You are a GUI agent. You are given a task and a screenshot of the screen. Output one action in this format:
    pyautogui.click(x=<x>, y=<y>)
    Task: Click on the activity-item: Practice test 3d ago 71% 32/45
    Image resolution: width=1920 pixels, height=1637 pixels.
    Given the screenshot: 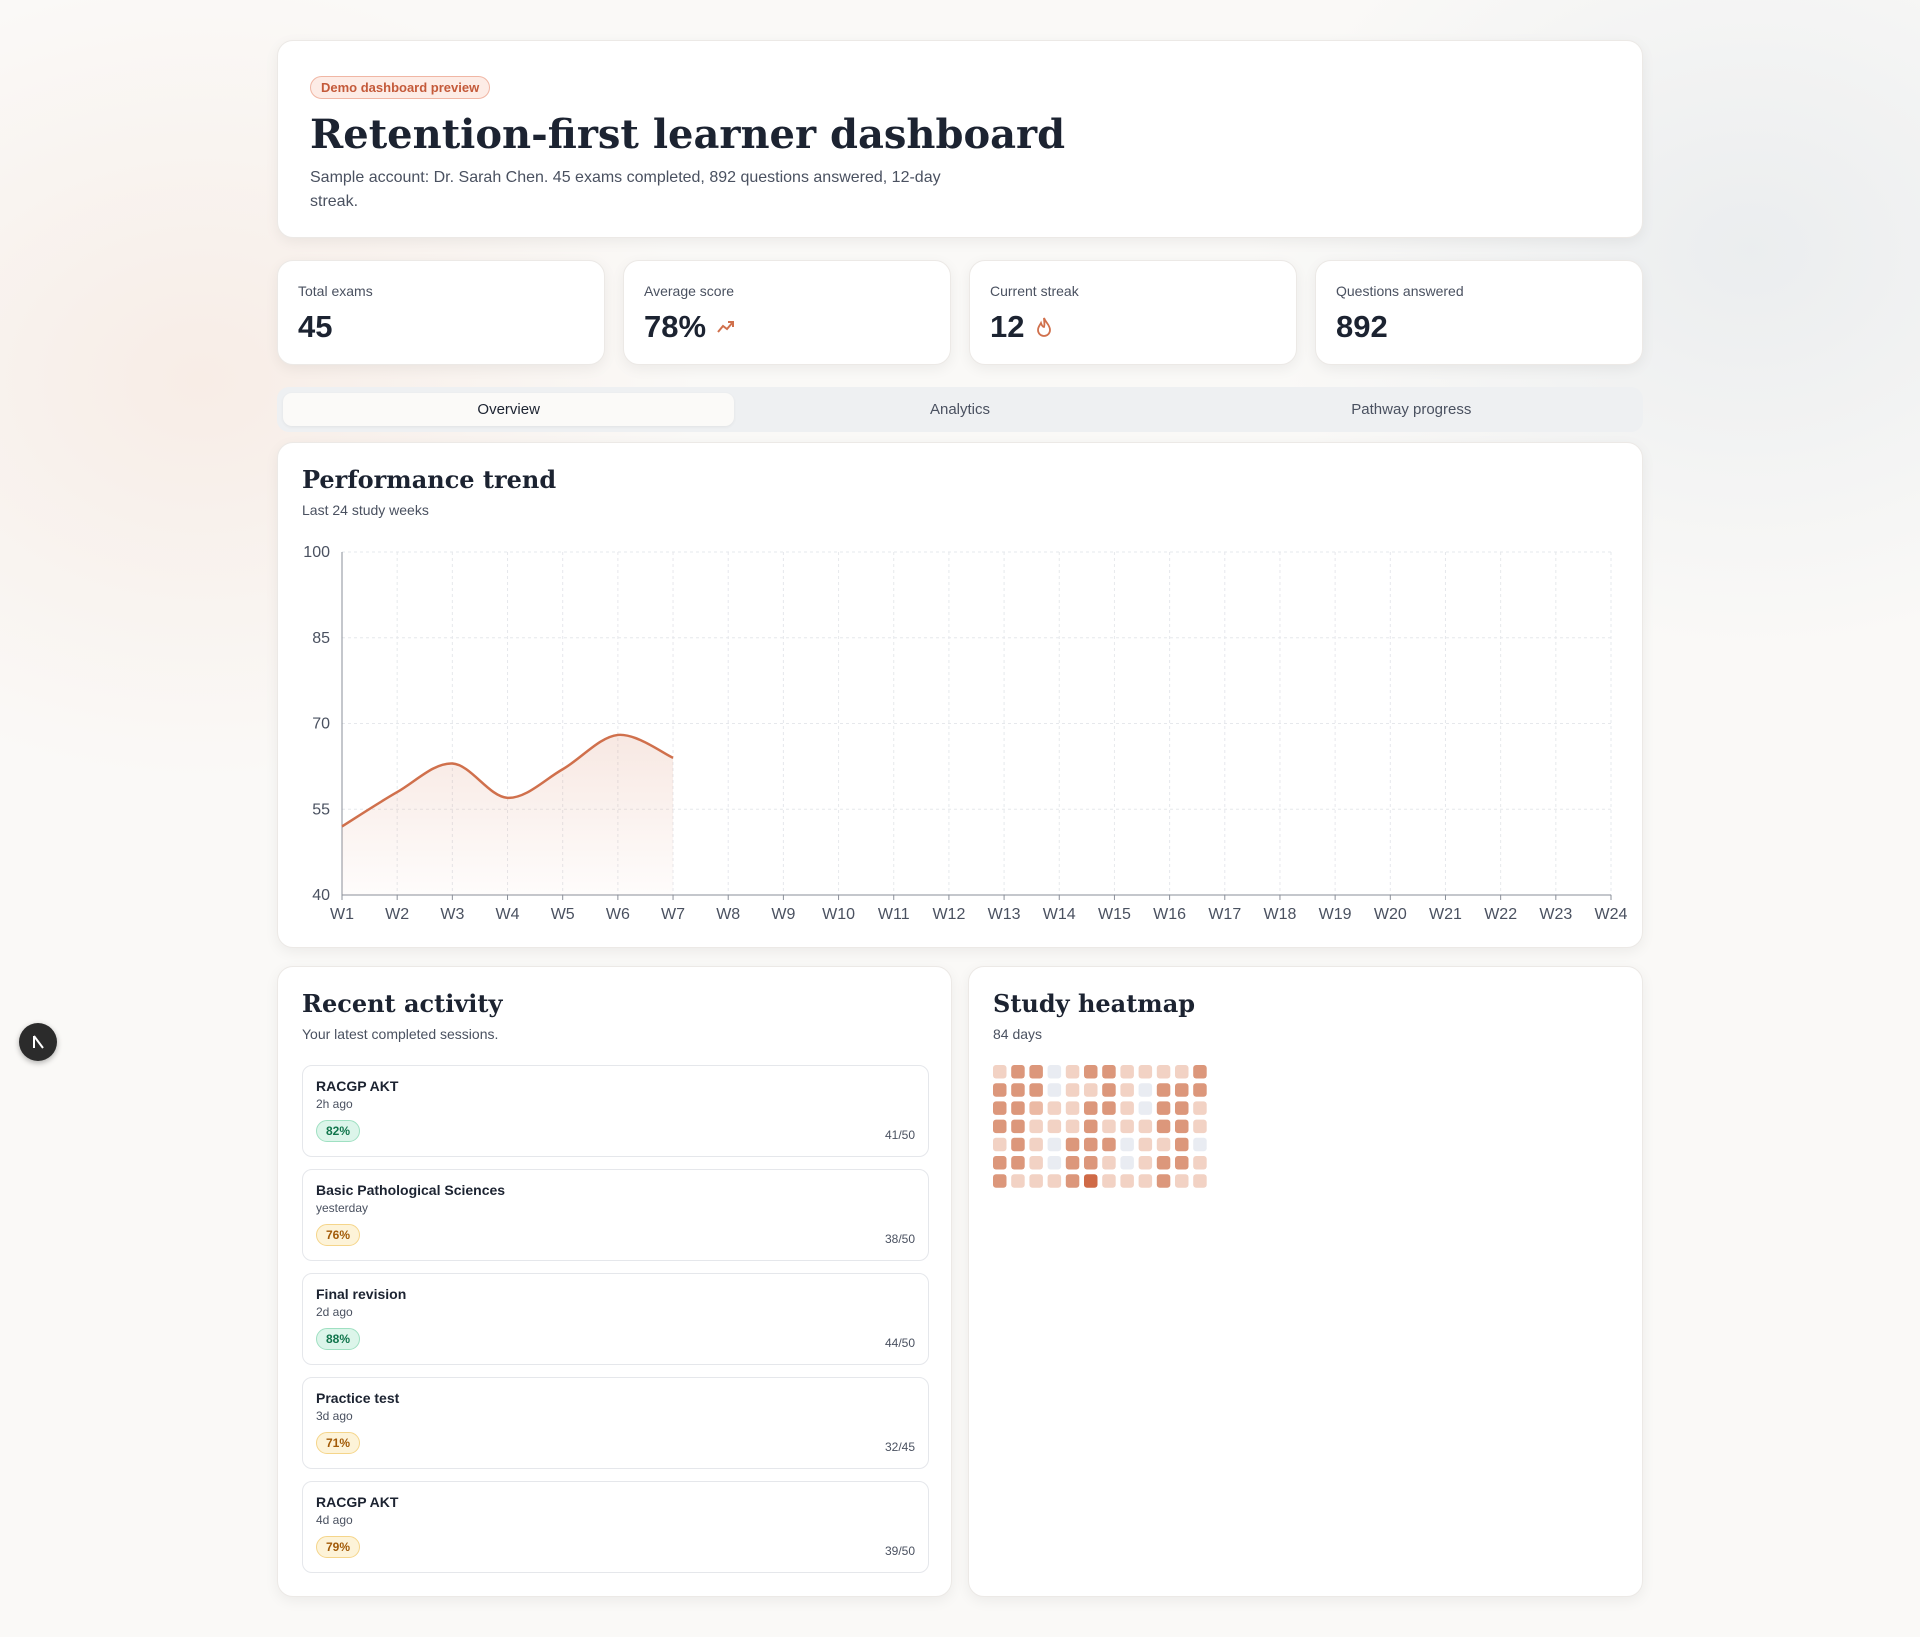 What is the action you would take?
    pyautogui.click(x=615, y=1423)
    